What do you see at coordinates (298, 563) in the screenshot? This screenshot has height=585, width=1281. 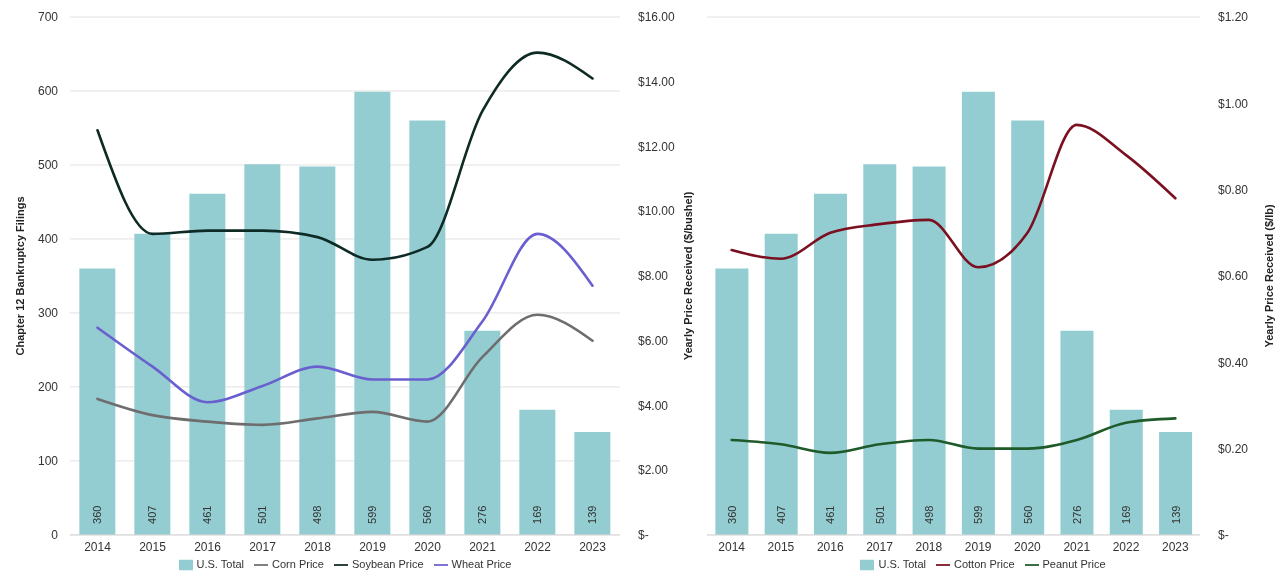 I see `legend-label: Corn Price` at bounding box center [298, 563].